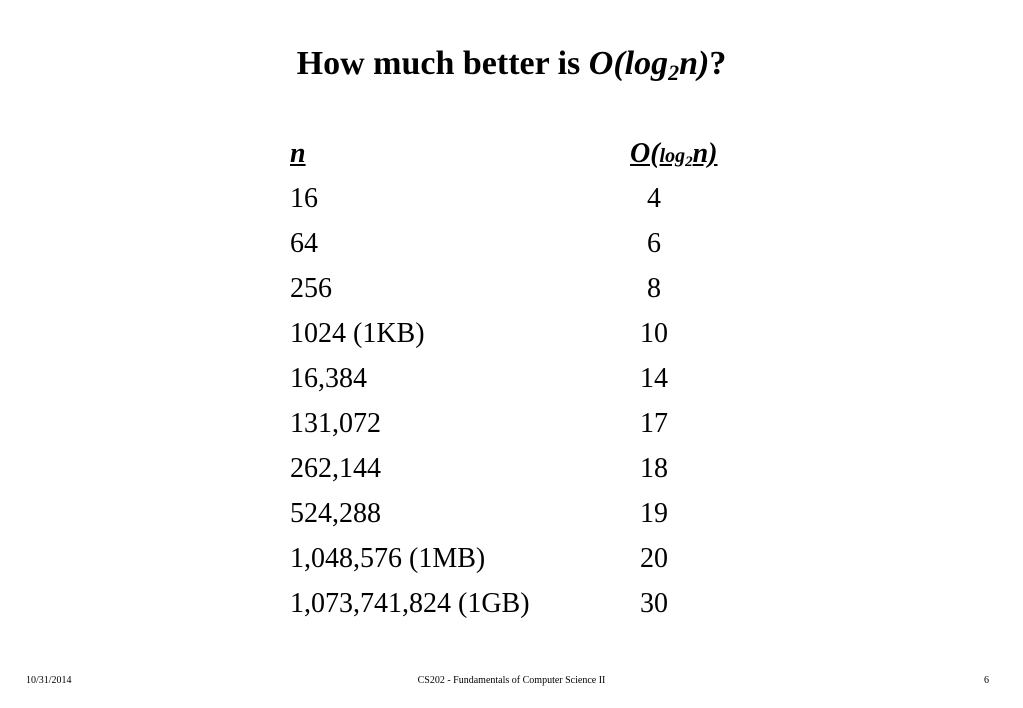 The height and width of the screenshot is (708, 1023). I want to click on cell-n: 131,072, so click(335, 423).